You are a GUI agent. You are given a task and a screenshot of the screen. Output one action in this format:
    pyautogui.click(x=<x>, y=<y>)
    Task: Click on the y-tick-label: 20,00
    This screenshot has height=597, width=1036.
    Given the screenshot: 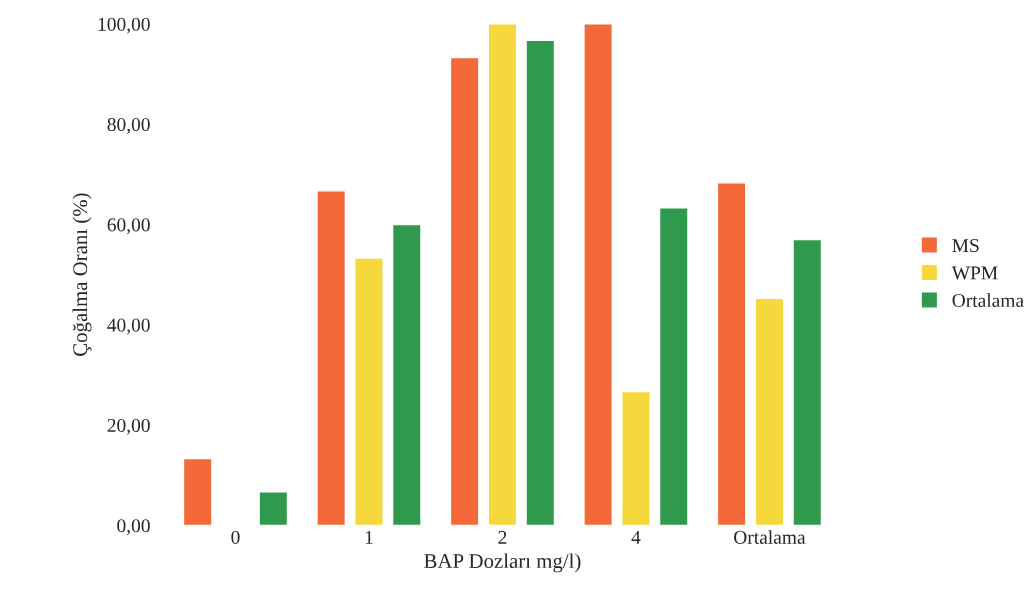 What is the action you would take?
    pyautogui.click(x=128, y=426)
    